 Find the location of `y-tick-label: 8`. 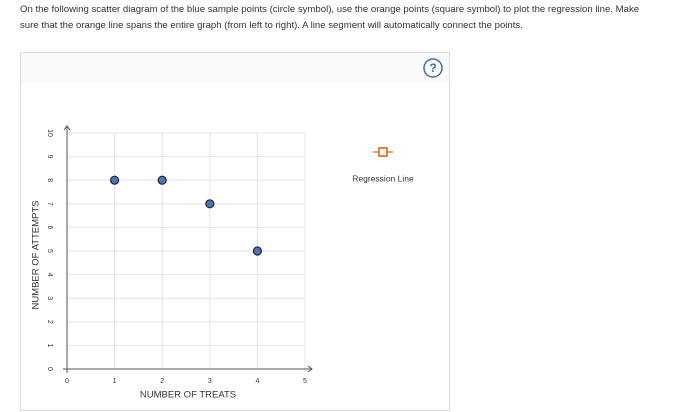

y-tick-label: 8 is located at coordinates (49, 180).